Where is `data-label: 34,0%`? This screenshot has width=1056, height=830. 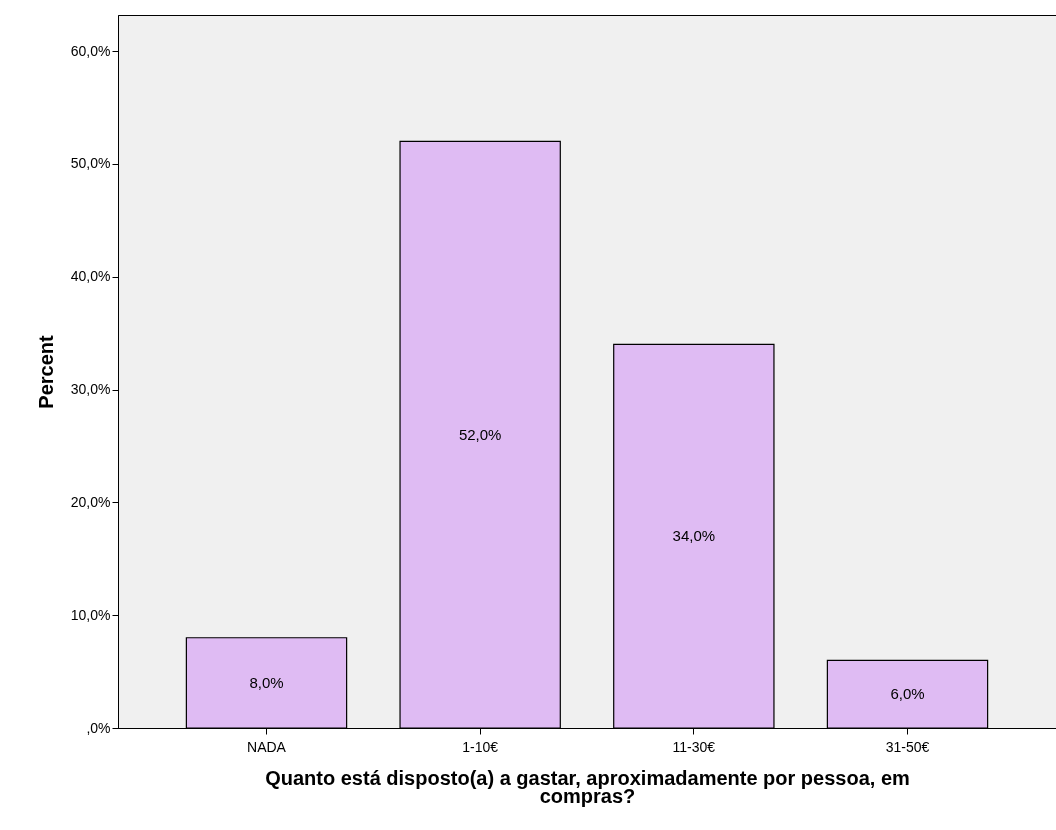
data-label: 34,0% is located at coordinates (694, 536).